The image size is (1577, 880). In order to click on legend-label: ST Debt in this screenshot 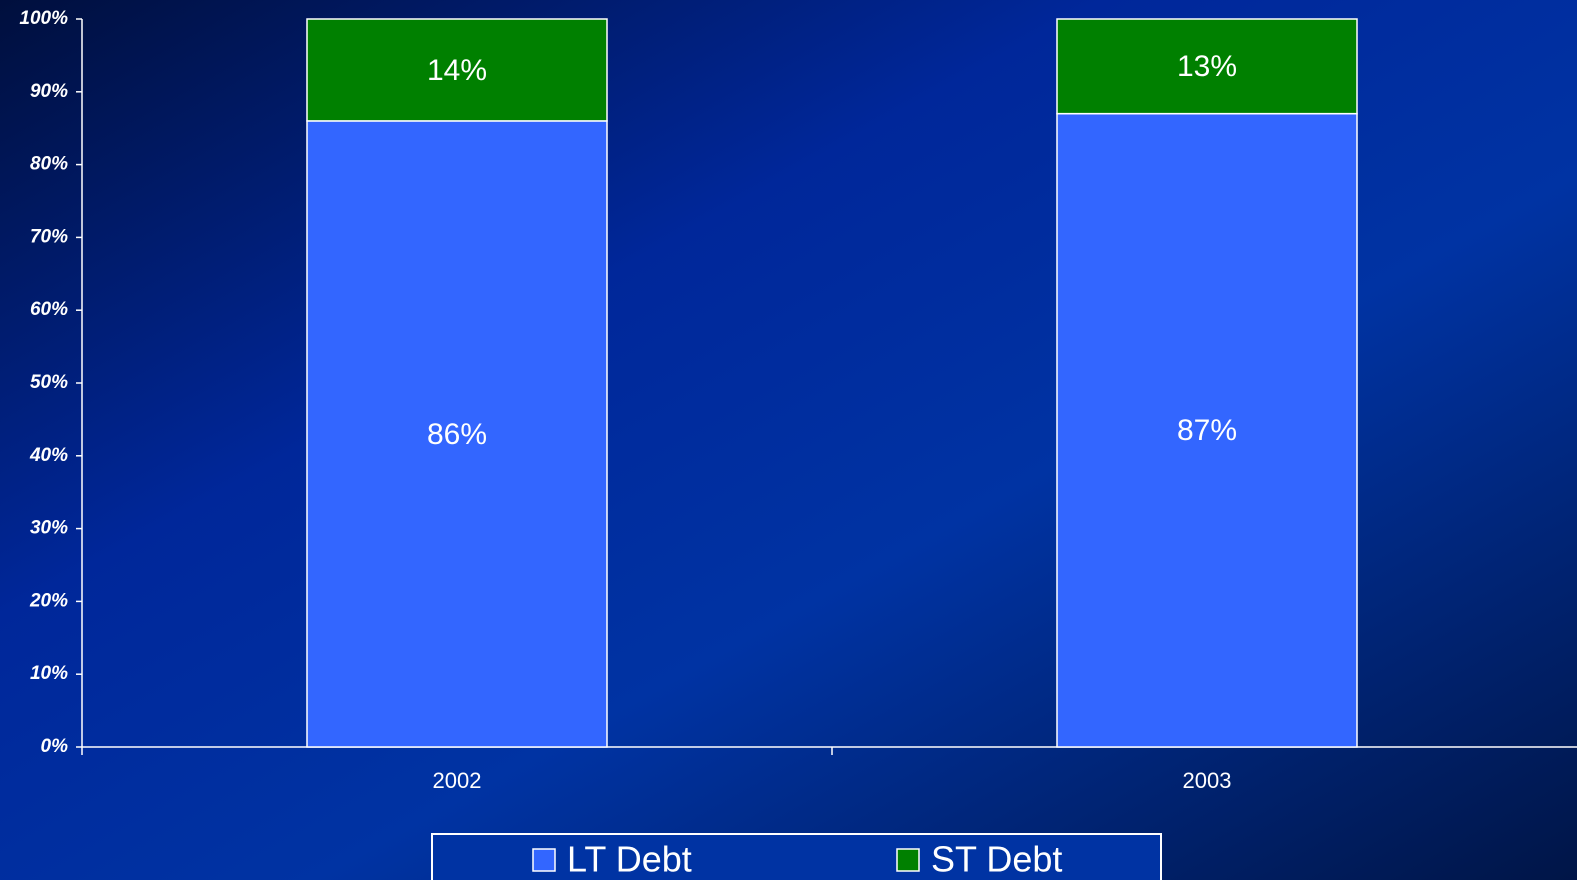, I will do `click(996, 859)`.